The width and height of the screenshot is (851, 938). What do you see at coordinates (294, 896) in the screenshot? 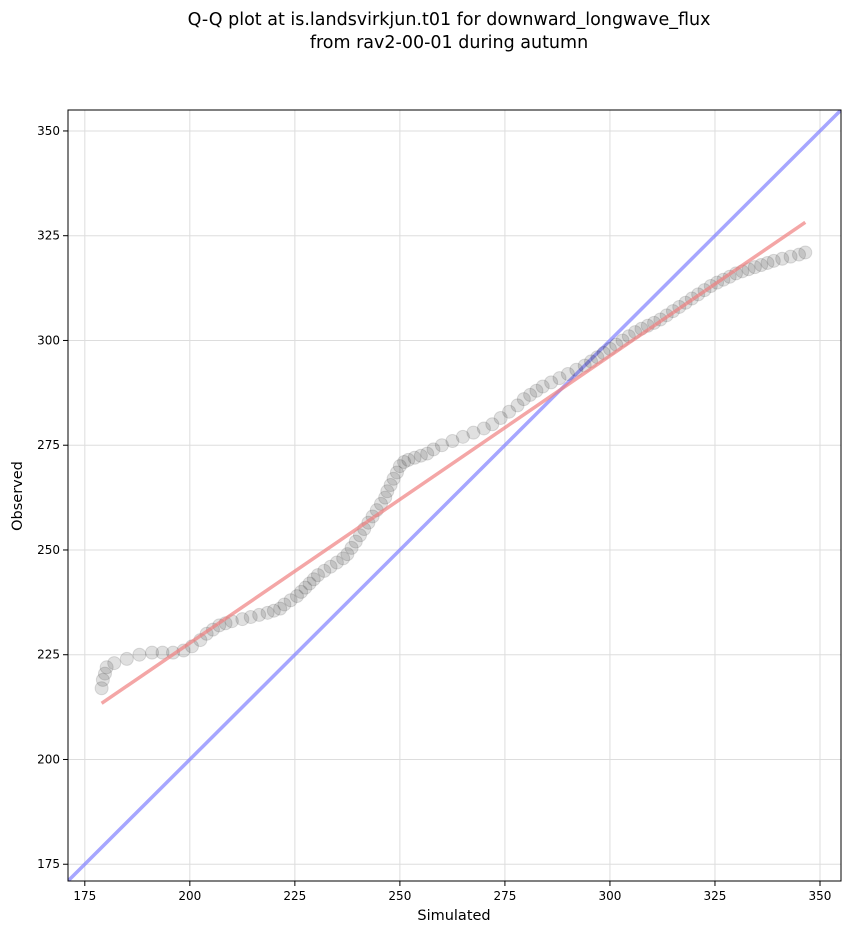
I see `x-tick-label: 225` at bounding box center [294, 896].